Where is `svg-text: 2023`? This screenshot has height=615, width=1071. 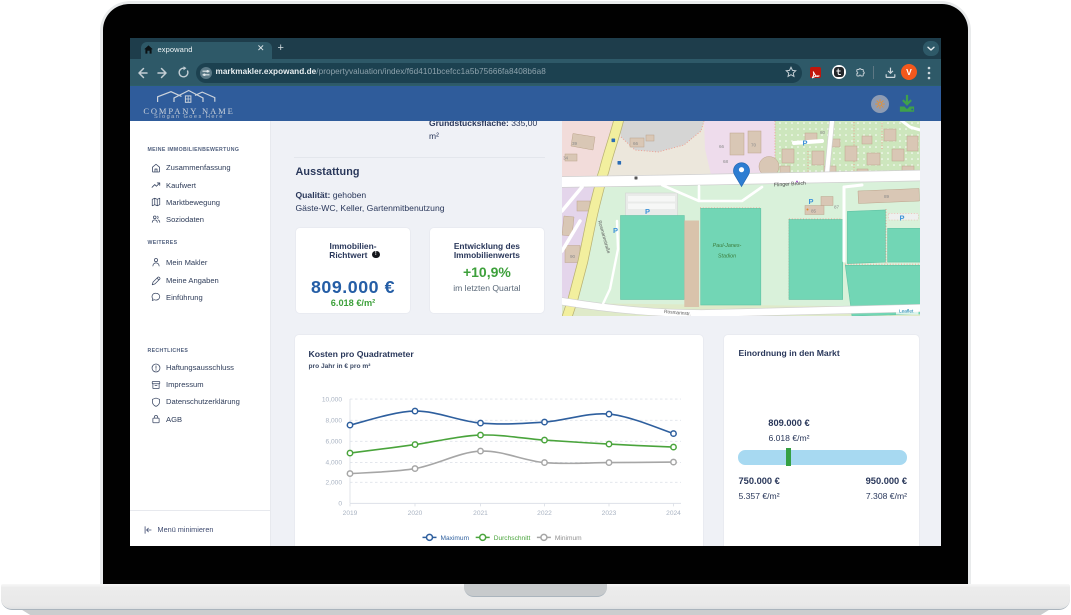 svg-text: 2023 is located at coordinates (609, 513).